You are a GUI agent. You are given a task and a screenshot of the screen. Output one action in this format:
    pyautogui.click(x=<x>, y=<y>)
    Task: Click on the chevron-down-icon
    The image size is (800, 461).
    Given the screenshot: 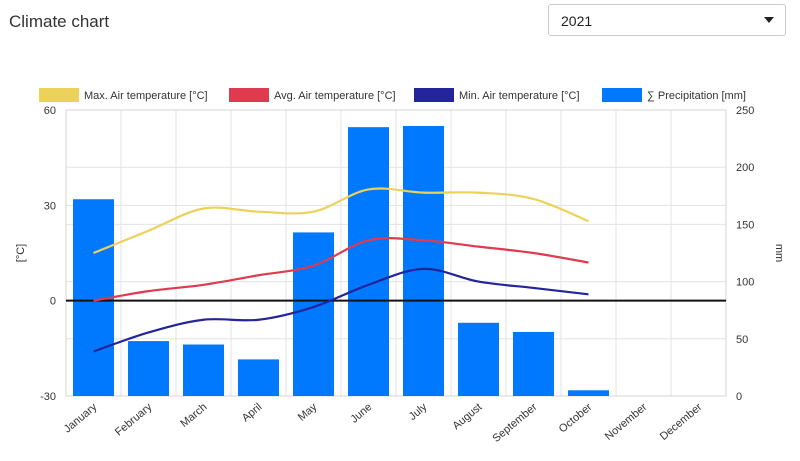 What is the action you would take?
    pyautogui.click(x=769, y=20)
    